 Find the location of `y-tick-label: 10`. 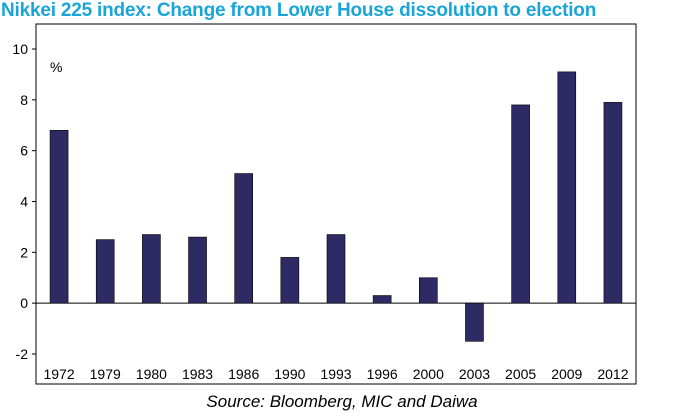

y-tick-label: 10 is located at coordinates (20, 49).